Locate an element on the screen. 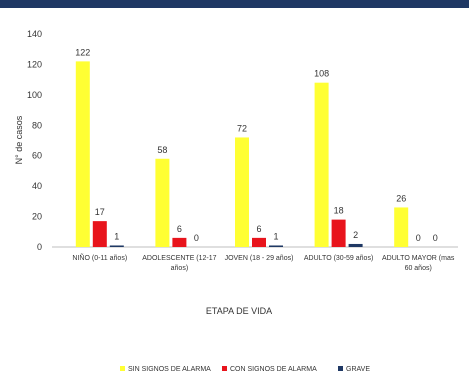 Image resolution: width=469 pixels, height=392 pixels. data-label: 122 is located at coordinates (82, 52).